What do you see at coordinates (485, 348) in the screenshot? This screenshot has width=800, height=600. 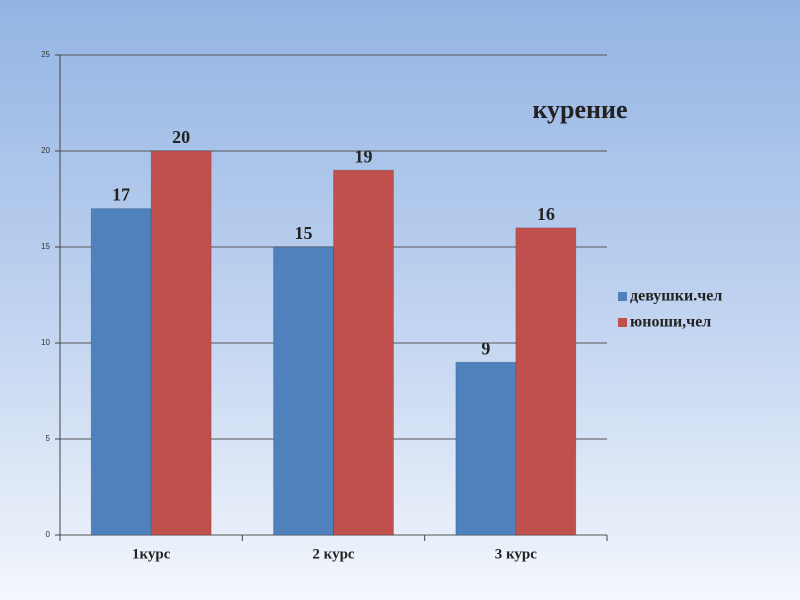 I see `value-label: 9` at bounding box center [485, 348].